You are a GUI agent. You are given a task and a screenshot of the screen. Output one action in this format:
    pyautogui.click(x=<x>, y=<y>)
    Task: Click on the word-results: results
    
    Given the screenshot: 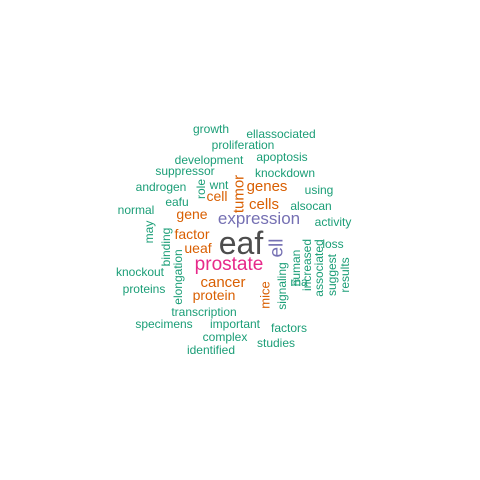 What is the action you would take?
    pyautogui.click(x=345, y=274)
    